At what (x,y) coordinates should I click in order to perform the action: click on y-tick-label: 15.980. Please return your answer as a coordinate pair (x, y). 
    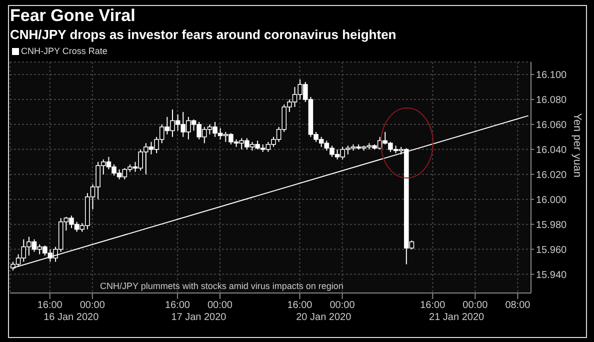
    Looking at the image, I should click on (552, 225).